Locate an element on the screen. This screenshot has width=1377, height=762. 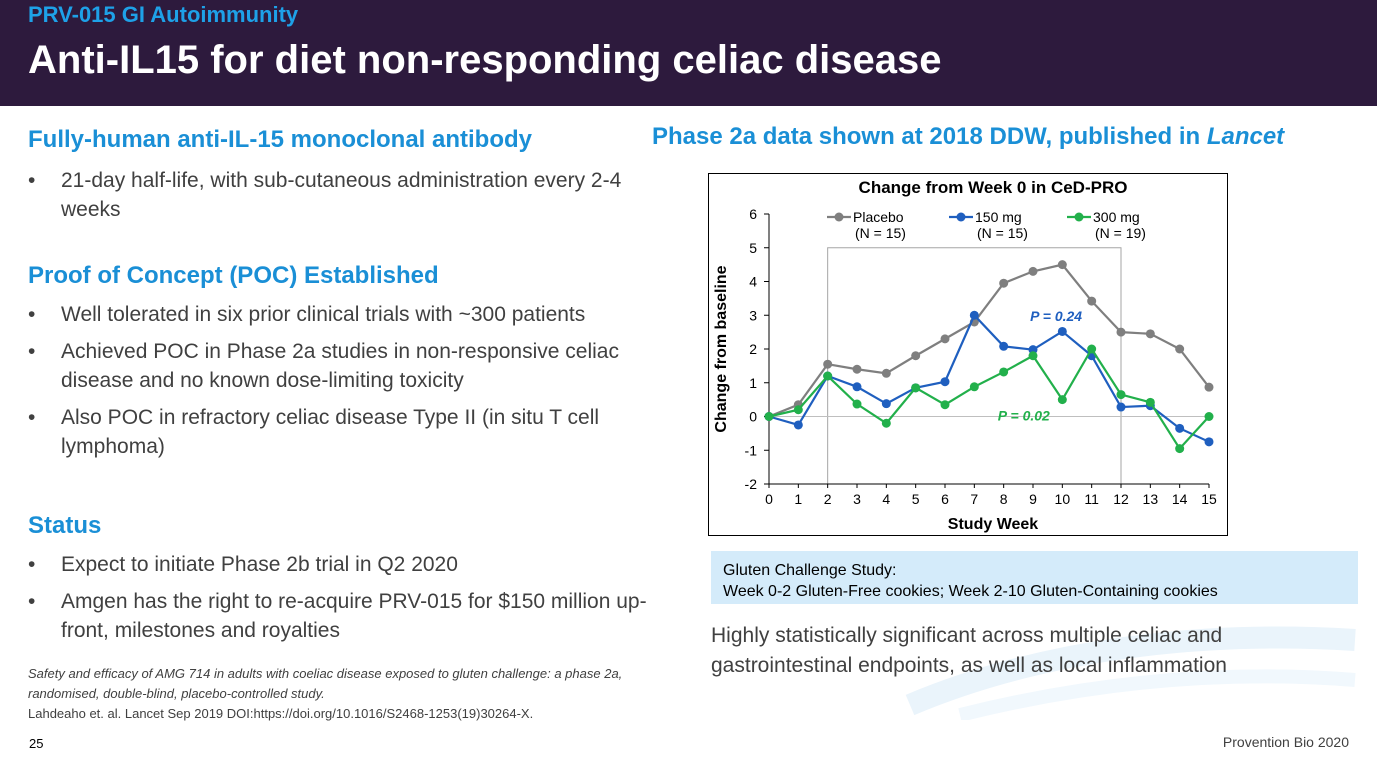
decorative-swoosh is located at coordinates (1130, 673).